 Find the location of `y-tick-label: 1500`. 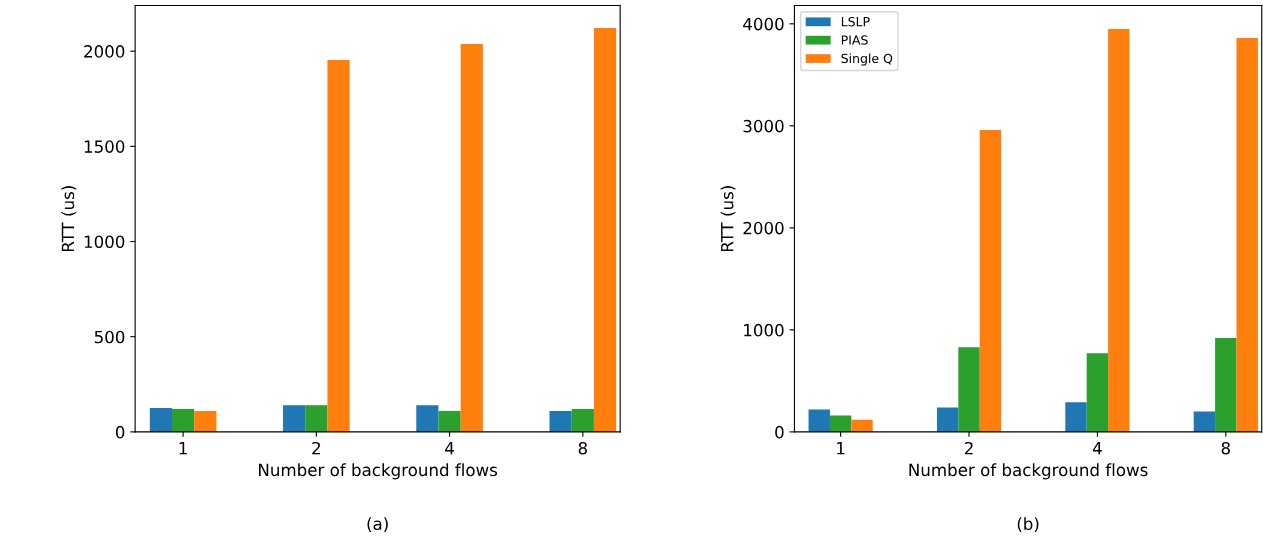

y-tick-label: 1500 is located at coordinates (104, 146).